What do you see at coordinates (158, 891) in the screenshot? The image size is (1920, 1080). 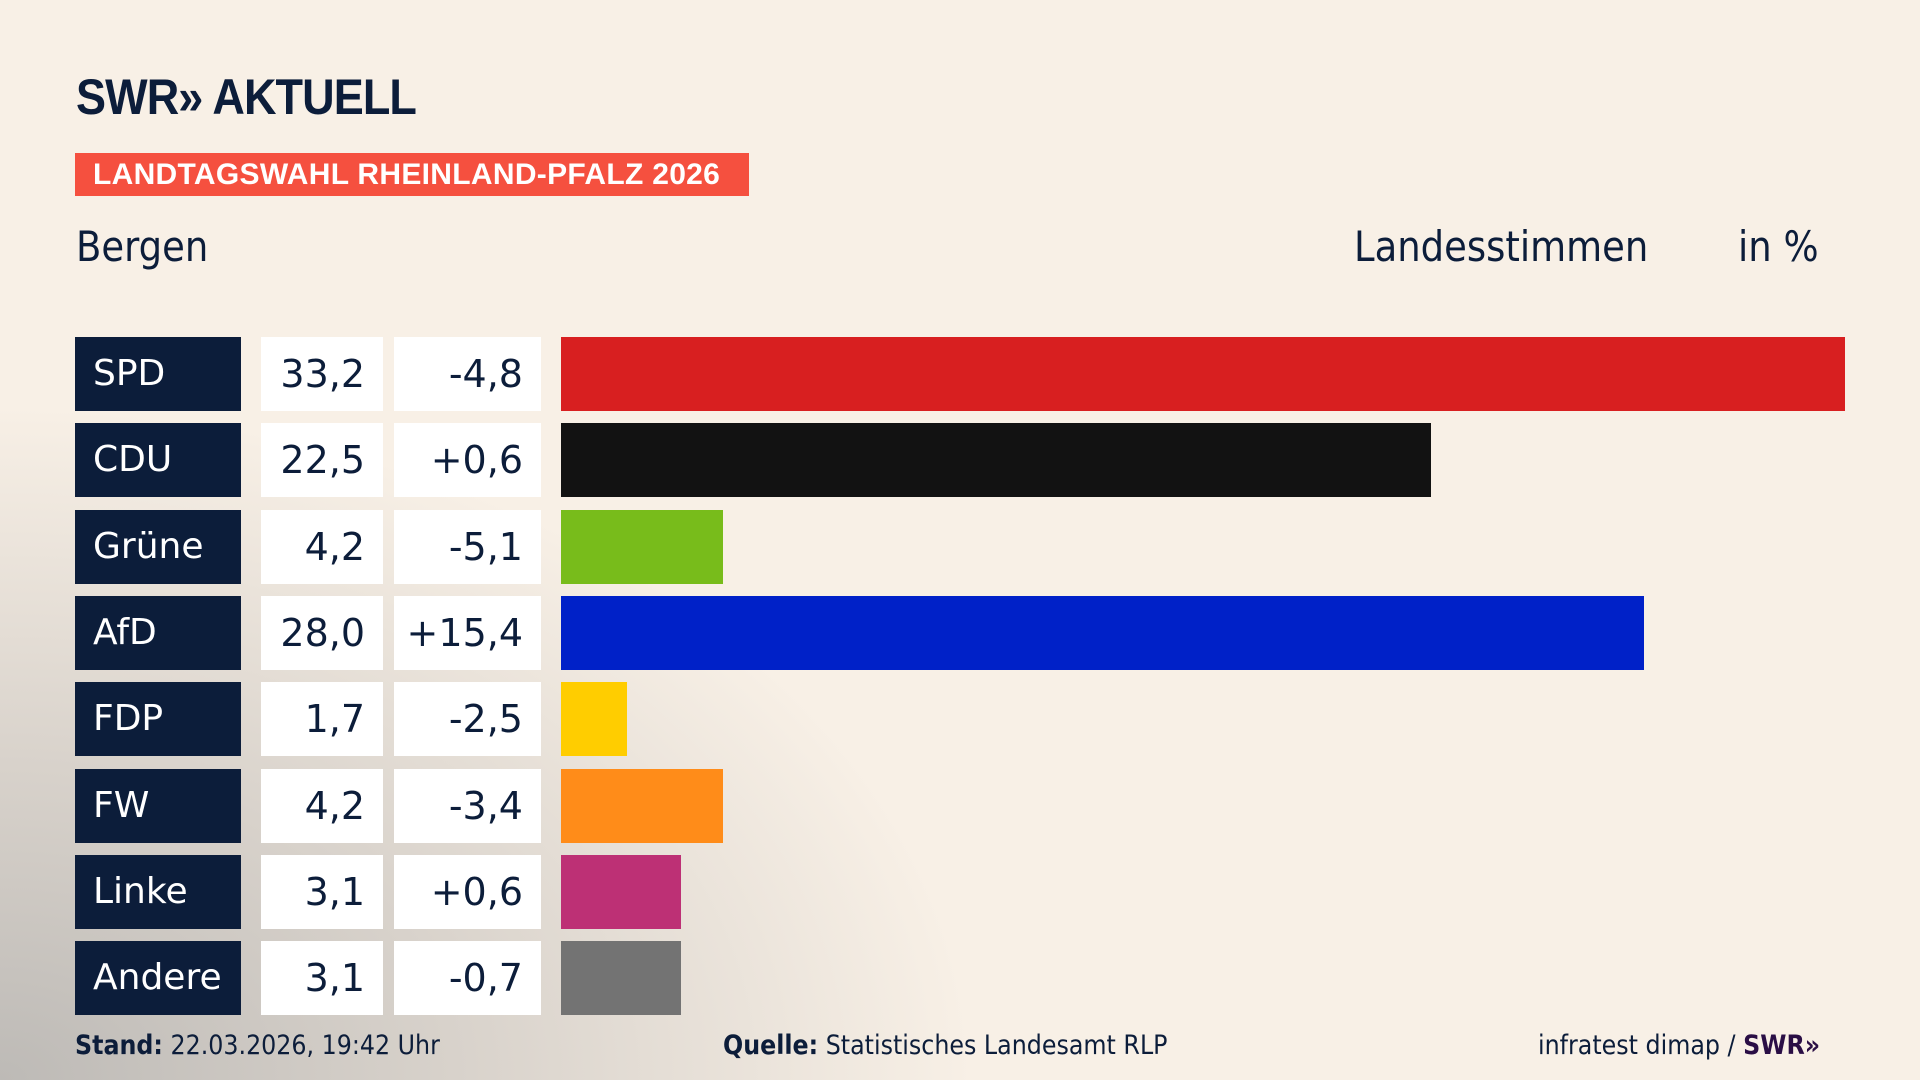 I see `party-label: Linke` at bounding box center [158, 891].